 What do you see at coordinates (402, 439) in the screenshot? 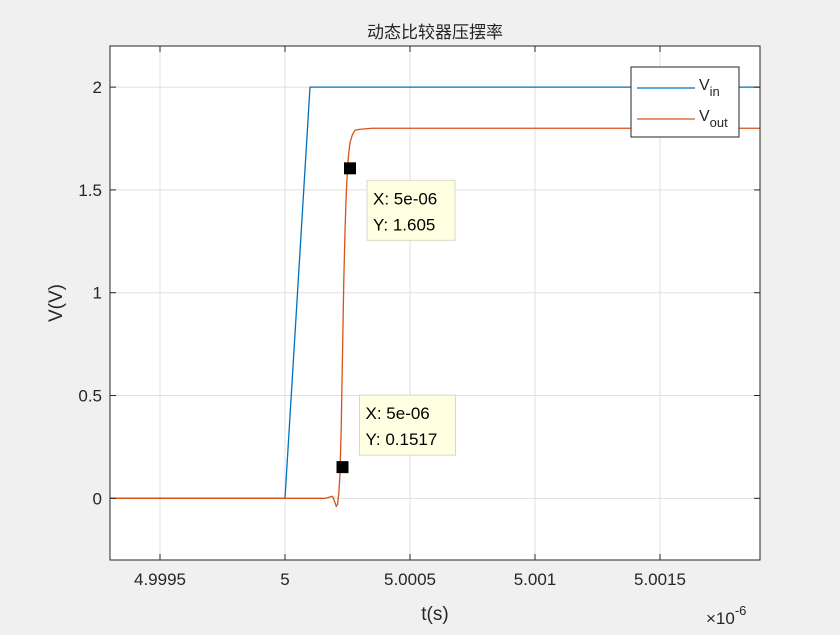
I see `datatip-y-text: Y: 0.1517` at bounding box center [402, 439].